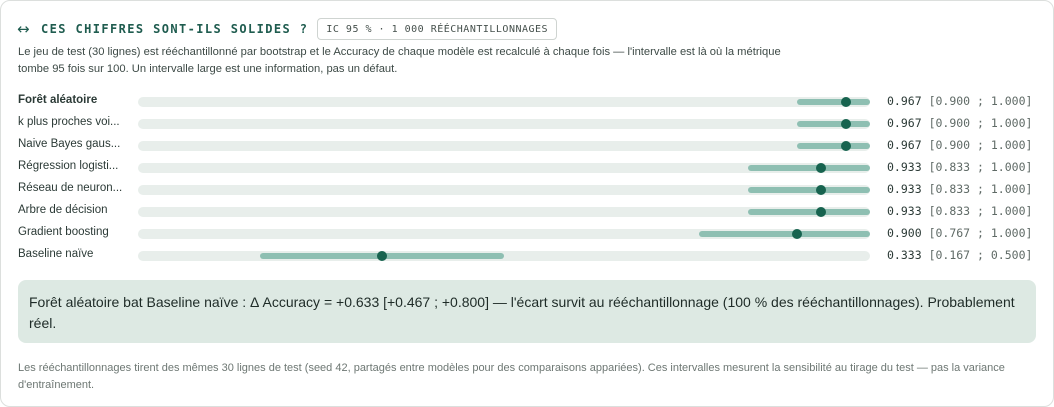  I want to click on ci-value-text: 0.900 [0.767 ; 1.000], so click(959, 233).